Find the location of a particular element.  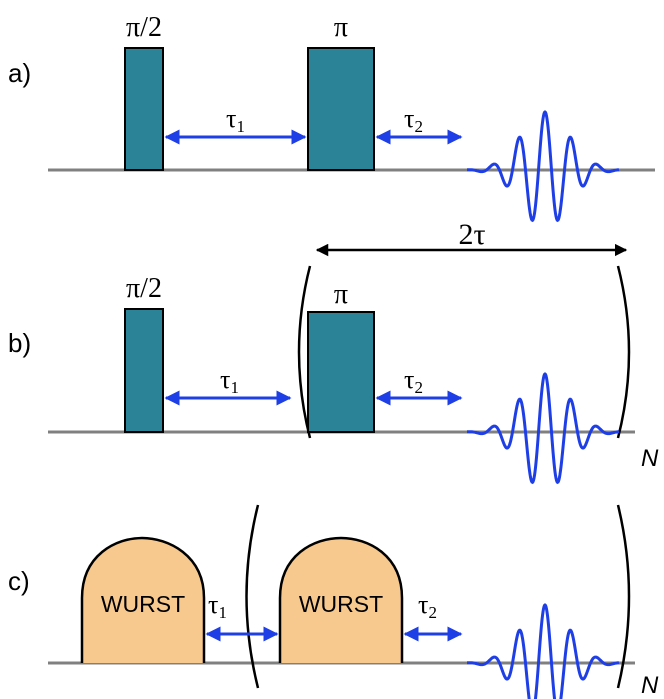

repeat-n-label-c: N is located at coordinates (650, 685).